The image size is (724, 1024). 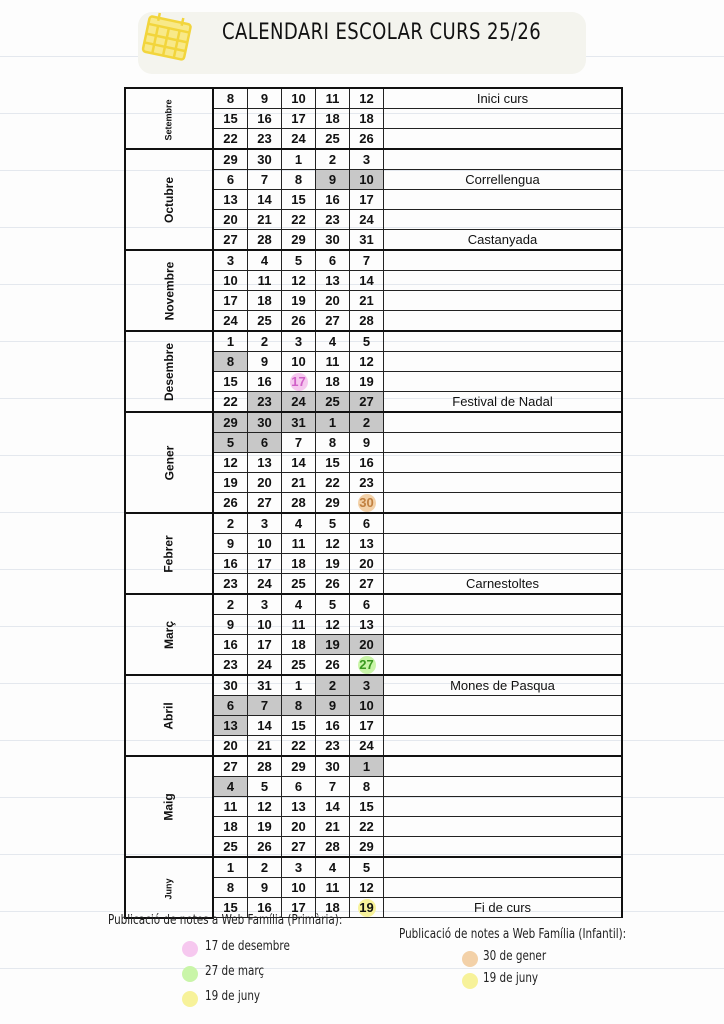 I want to click on day-number: 17, so click(x=298, y=118).